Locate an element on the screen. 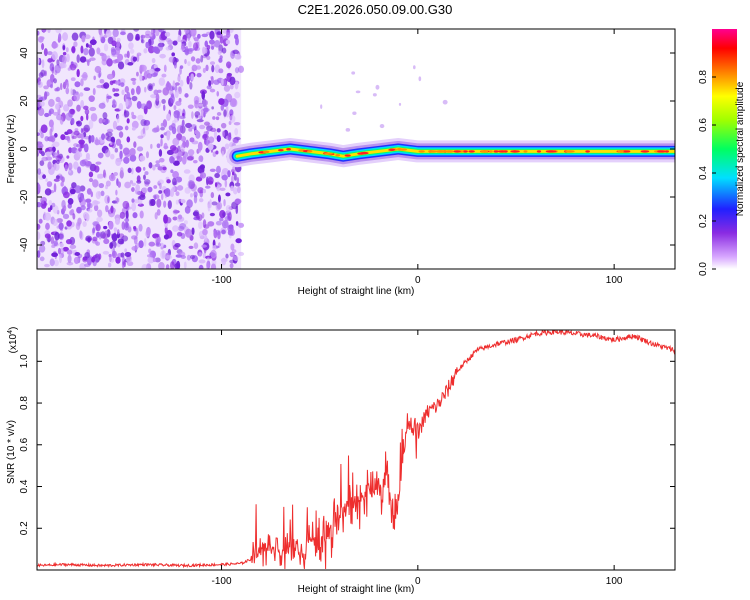  snr-x-axis-label: Height of straight line (km) is located at coordinates (356, 589).